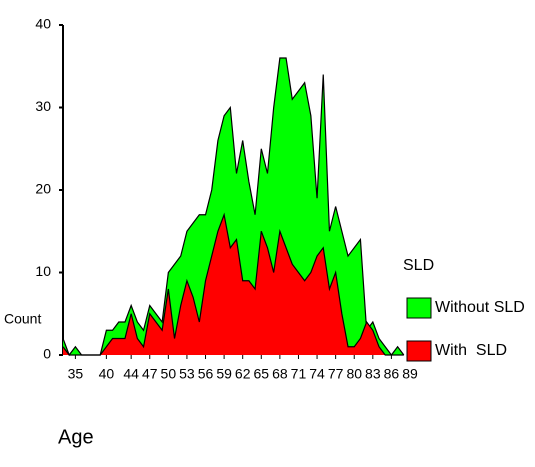 The height and width of the screenshot is (467, 535). Describe the element at coordinates (410, 374) in the screenshot. I see `x-tick-label: 89` at that location.